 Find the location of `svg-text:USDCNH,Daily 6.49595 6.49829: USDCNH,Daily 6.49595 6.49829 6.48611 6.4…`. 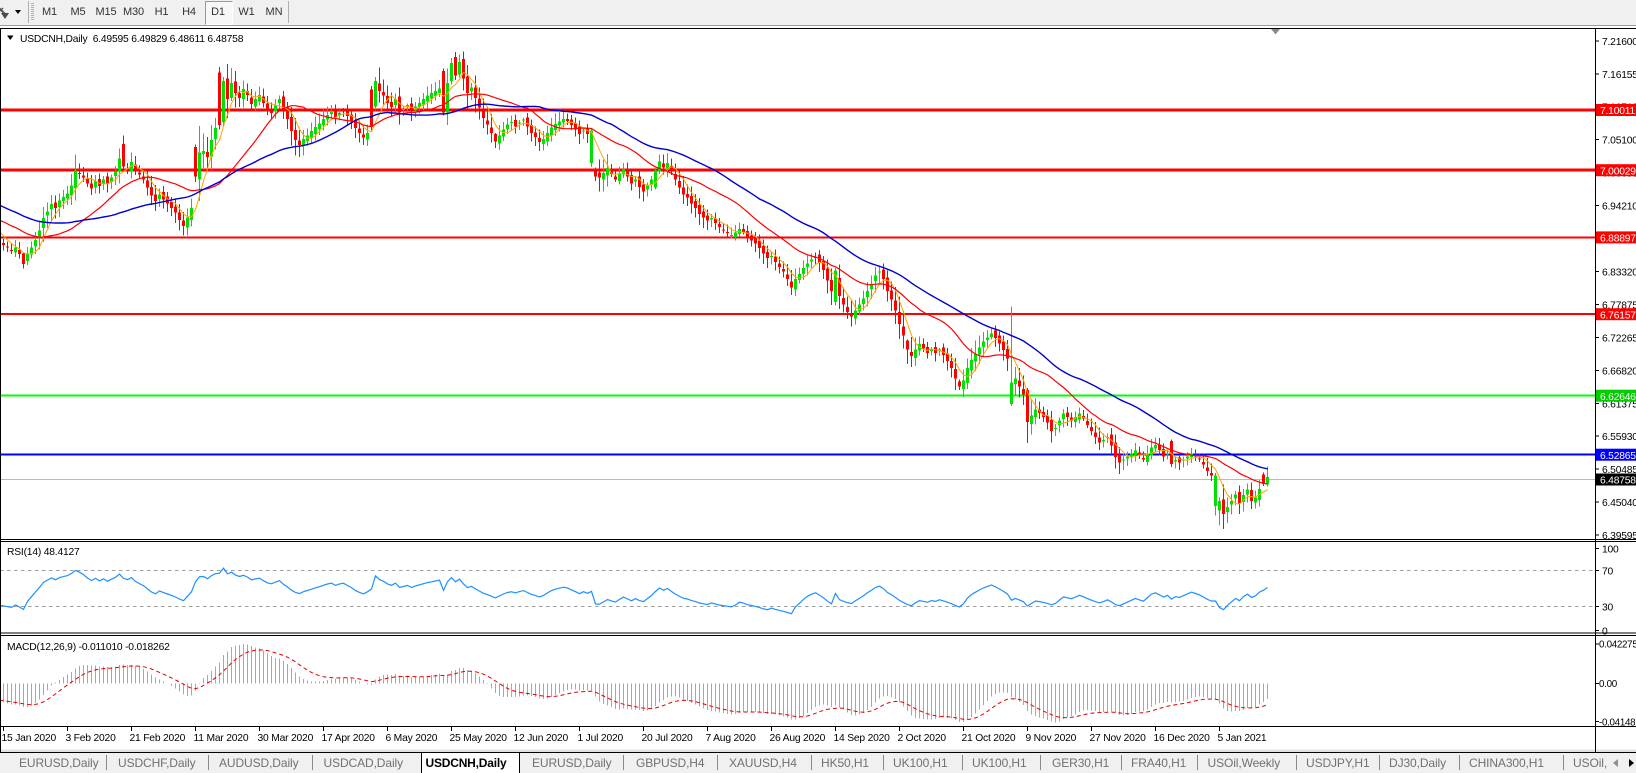

svg-text:USDCNH,Daily 6.49595 6.49829: USDCNH,Daily 6.49595 6.49829 6.48611 6.4… is located at coordinates (132, 39).